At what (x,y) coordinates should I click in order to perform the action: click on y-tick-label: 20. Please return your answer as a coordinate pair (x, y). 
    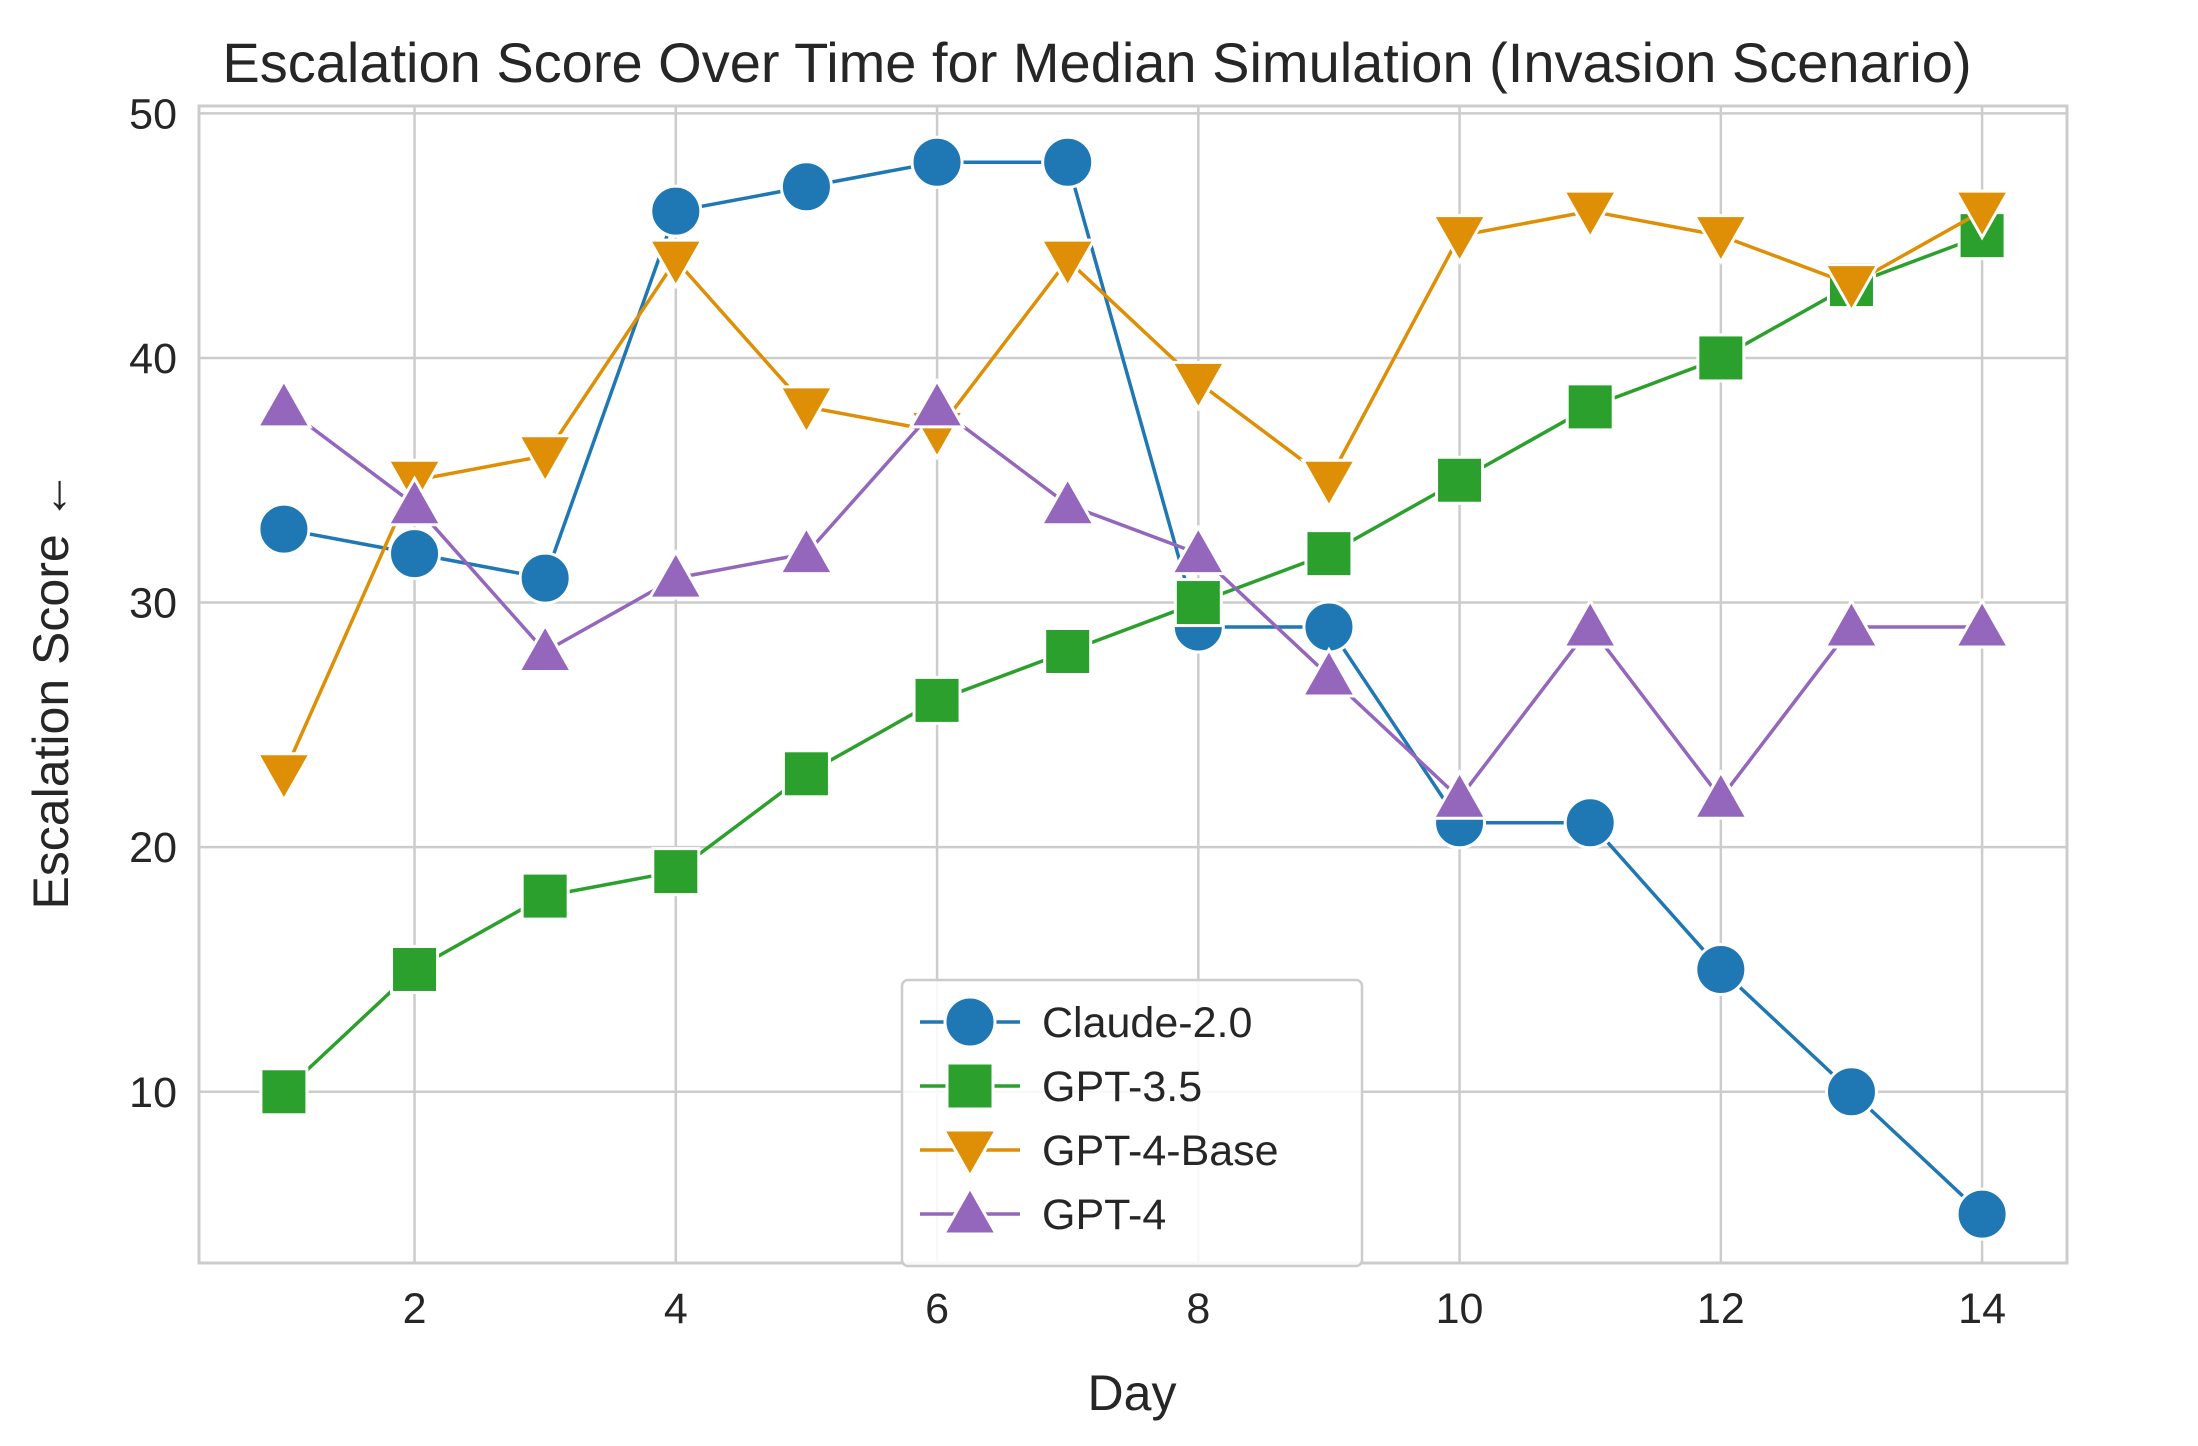
    Looking at the image, I should click on (153, 848).